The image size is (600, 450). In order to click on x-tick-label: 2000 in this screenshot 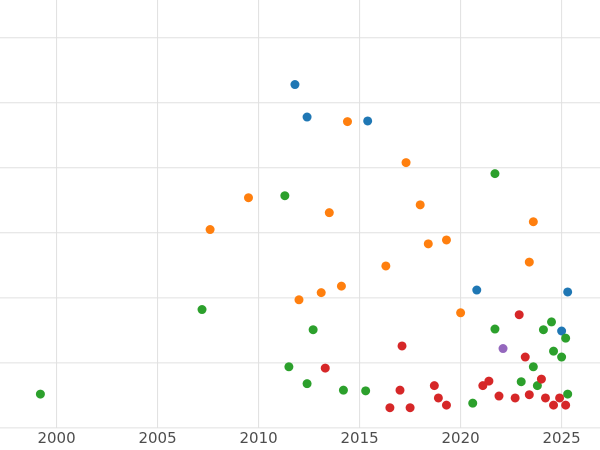, I will do `click(56, 438)`.